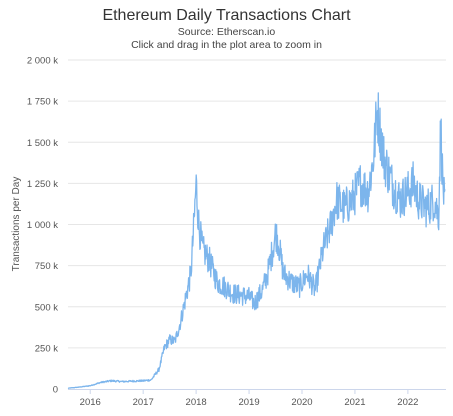 The image size is (453, 416). What do you see at coordinates (301, 402) in the screenshot?
I see `x-tick-label: 2020` at bounding box center [301, 402].